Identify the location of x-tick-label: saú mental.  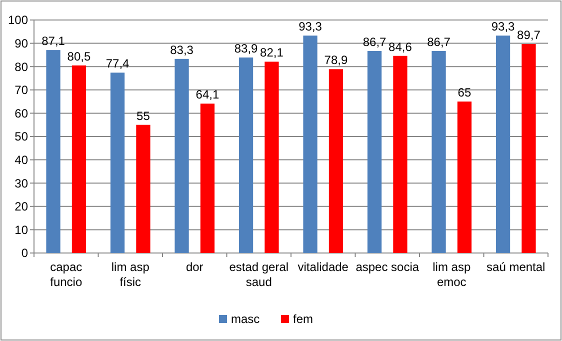
(516, 267).